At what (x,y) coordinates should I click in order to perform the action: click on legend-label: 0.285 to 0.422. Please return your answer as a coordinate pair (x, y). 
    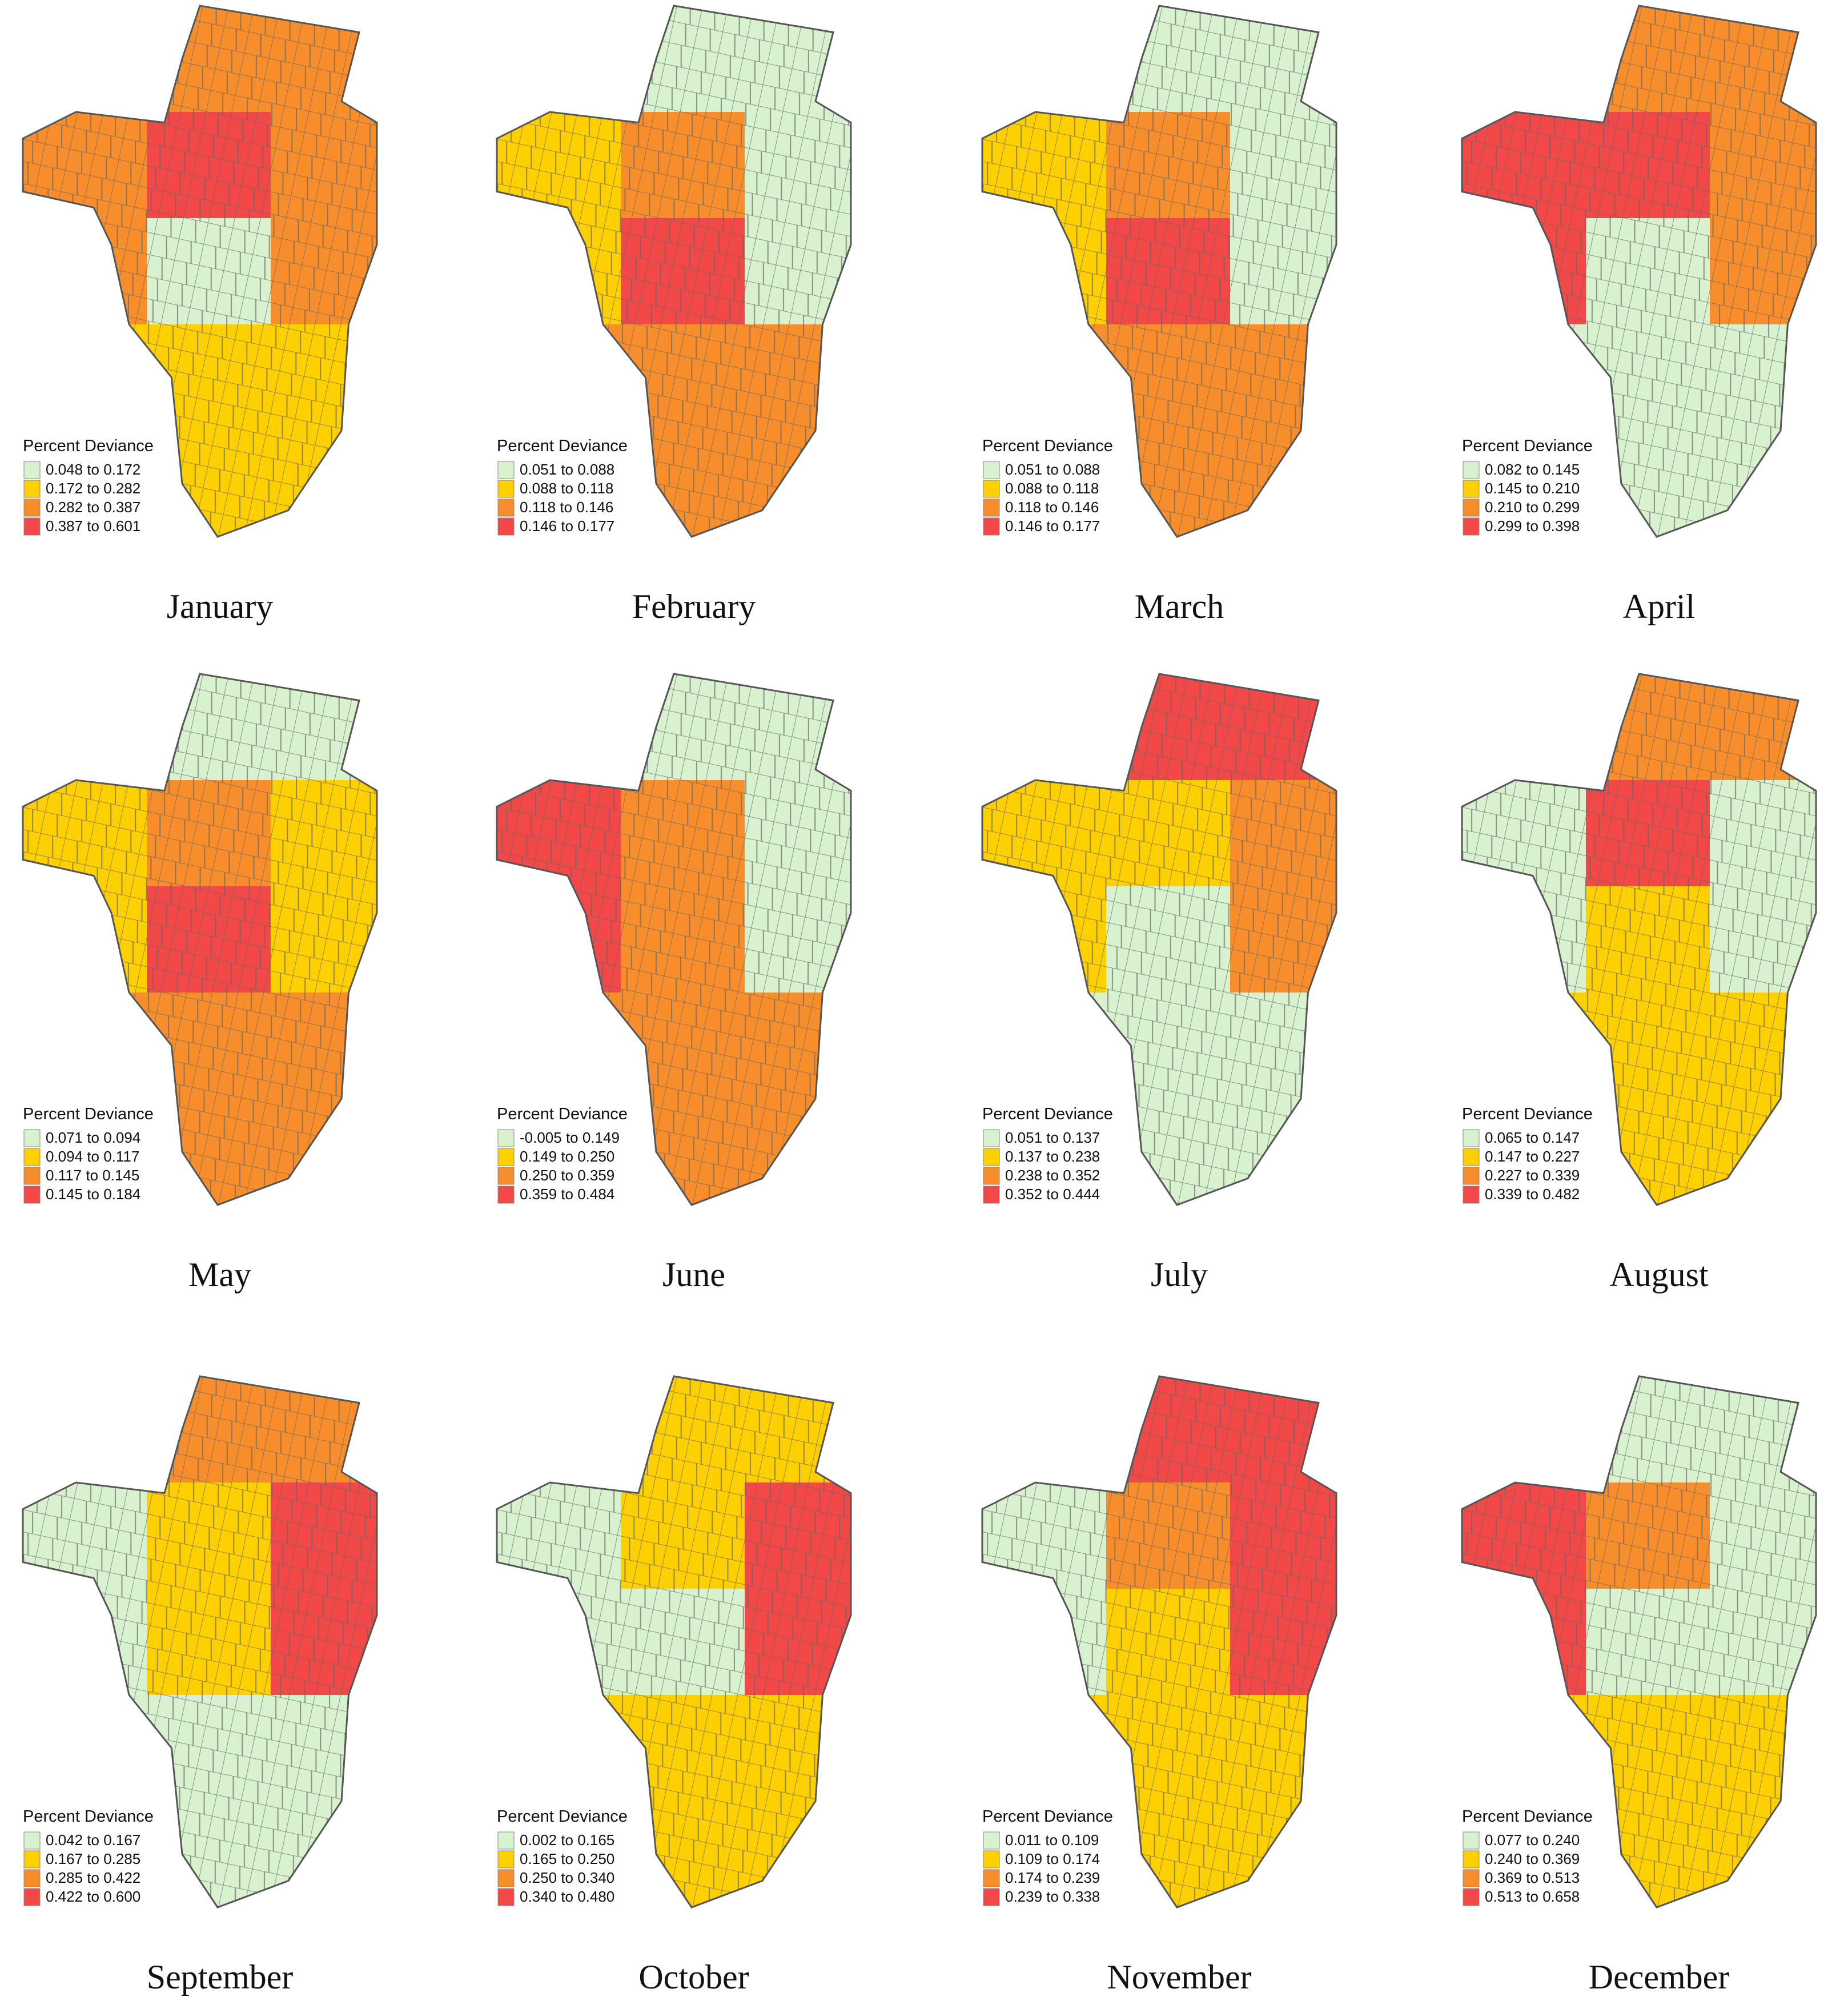
    Looking at the image, I should click on (93, 1877).